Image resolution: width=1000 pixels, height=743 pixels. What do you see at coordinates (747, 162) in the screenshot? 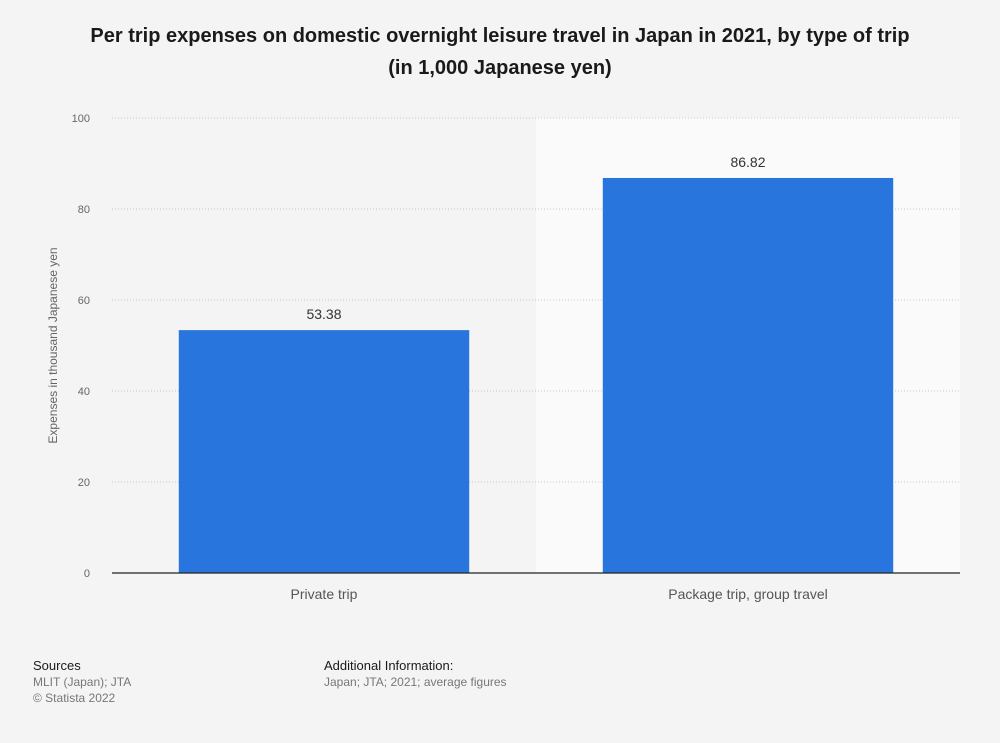
I see `data-label: 86.82` at bounding box center [747, 162].